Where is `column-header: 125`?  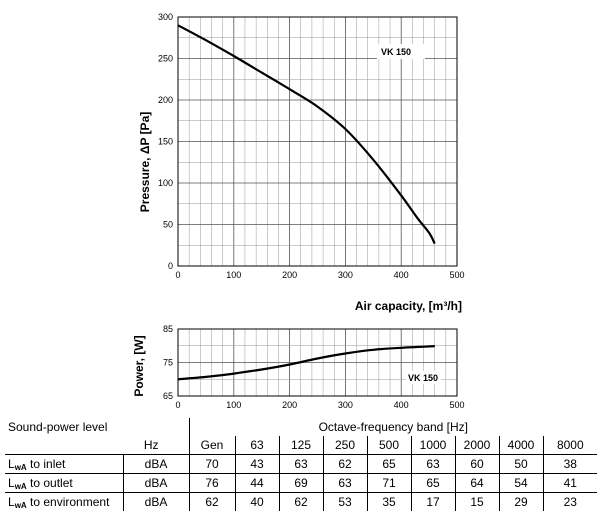
column-header: 125 is located at coordinates (300, 445).